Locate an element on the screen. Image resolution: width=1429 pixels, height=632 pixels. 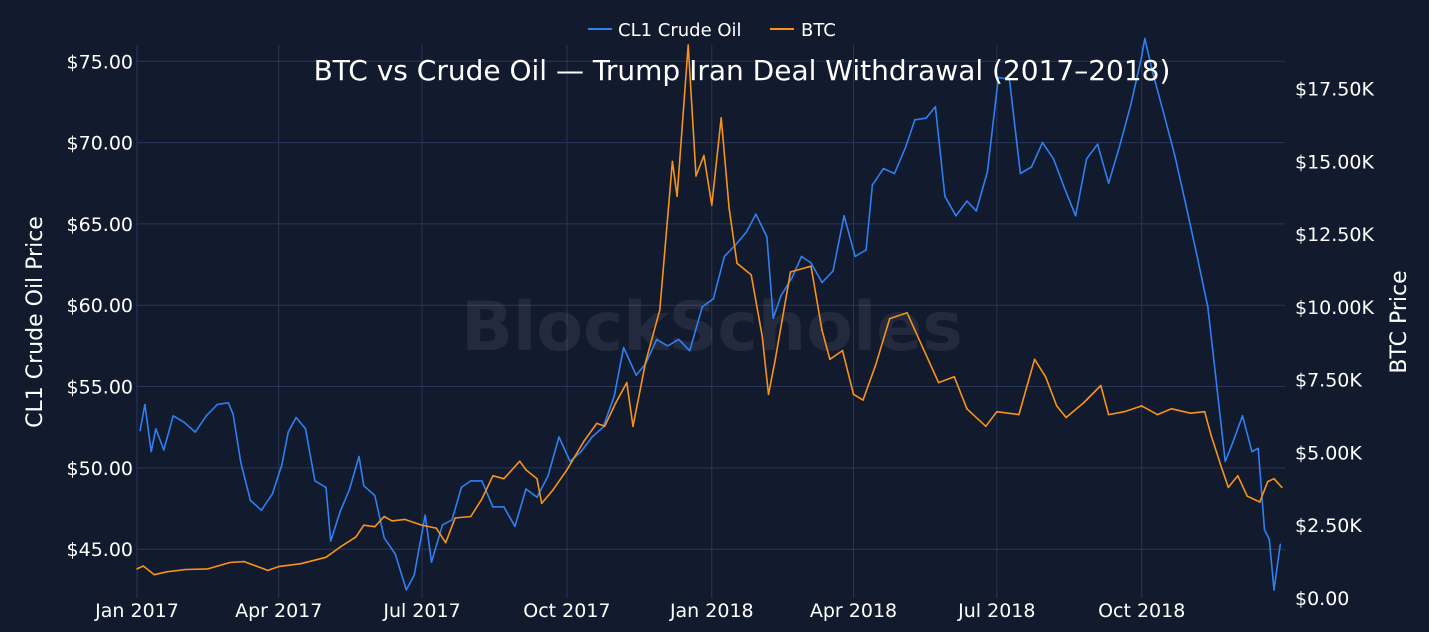
y-tick-label: $45.00 is located at coordinates (100, 550).